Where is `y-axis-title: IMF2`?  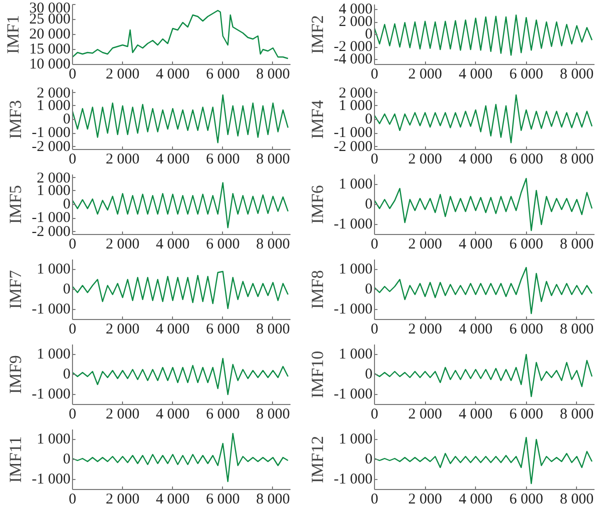 y-axis-title: IMF2 is located at coordinates (317, 34).